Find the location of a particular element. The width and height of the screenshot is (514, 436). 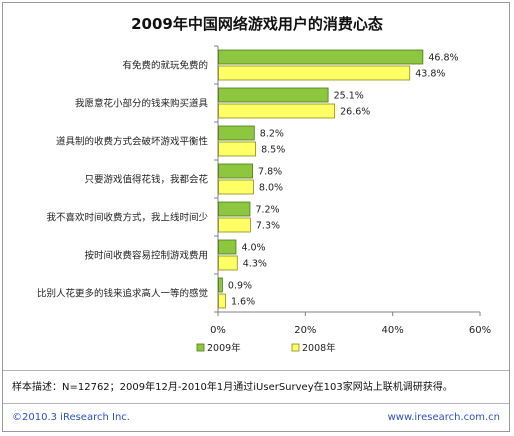

category-label: 按时间收费容易控制游戏费用 is located at coordinates (146, 256).